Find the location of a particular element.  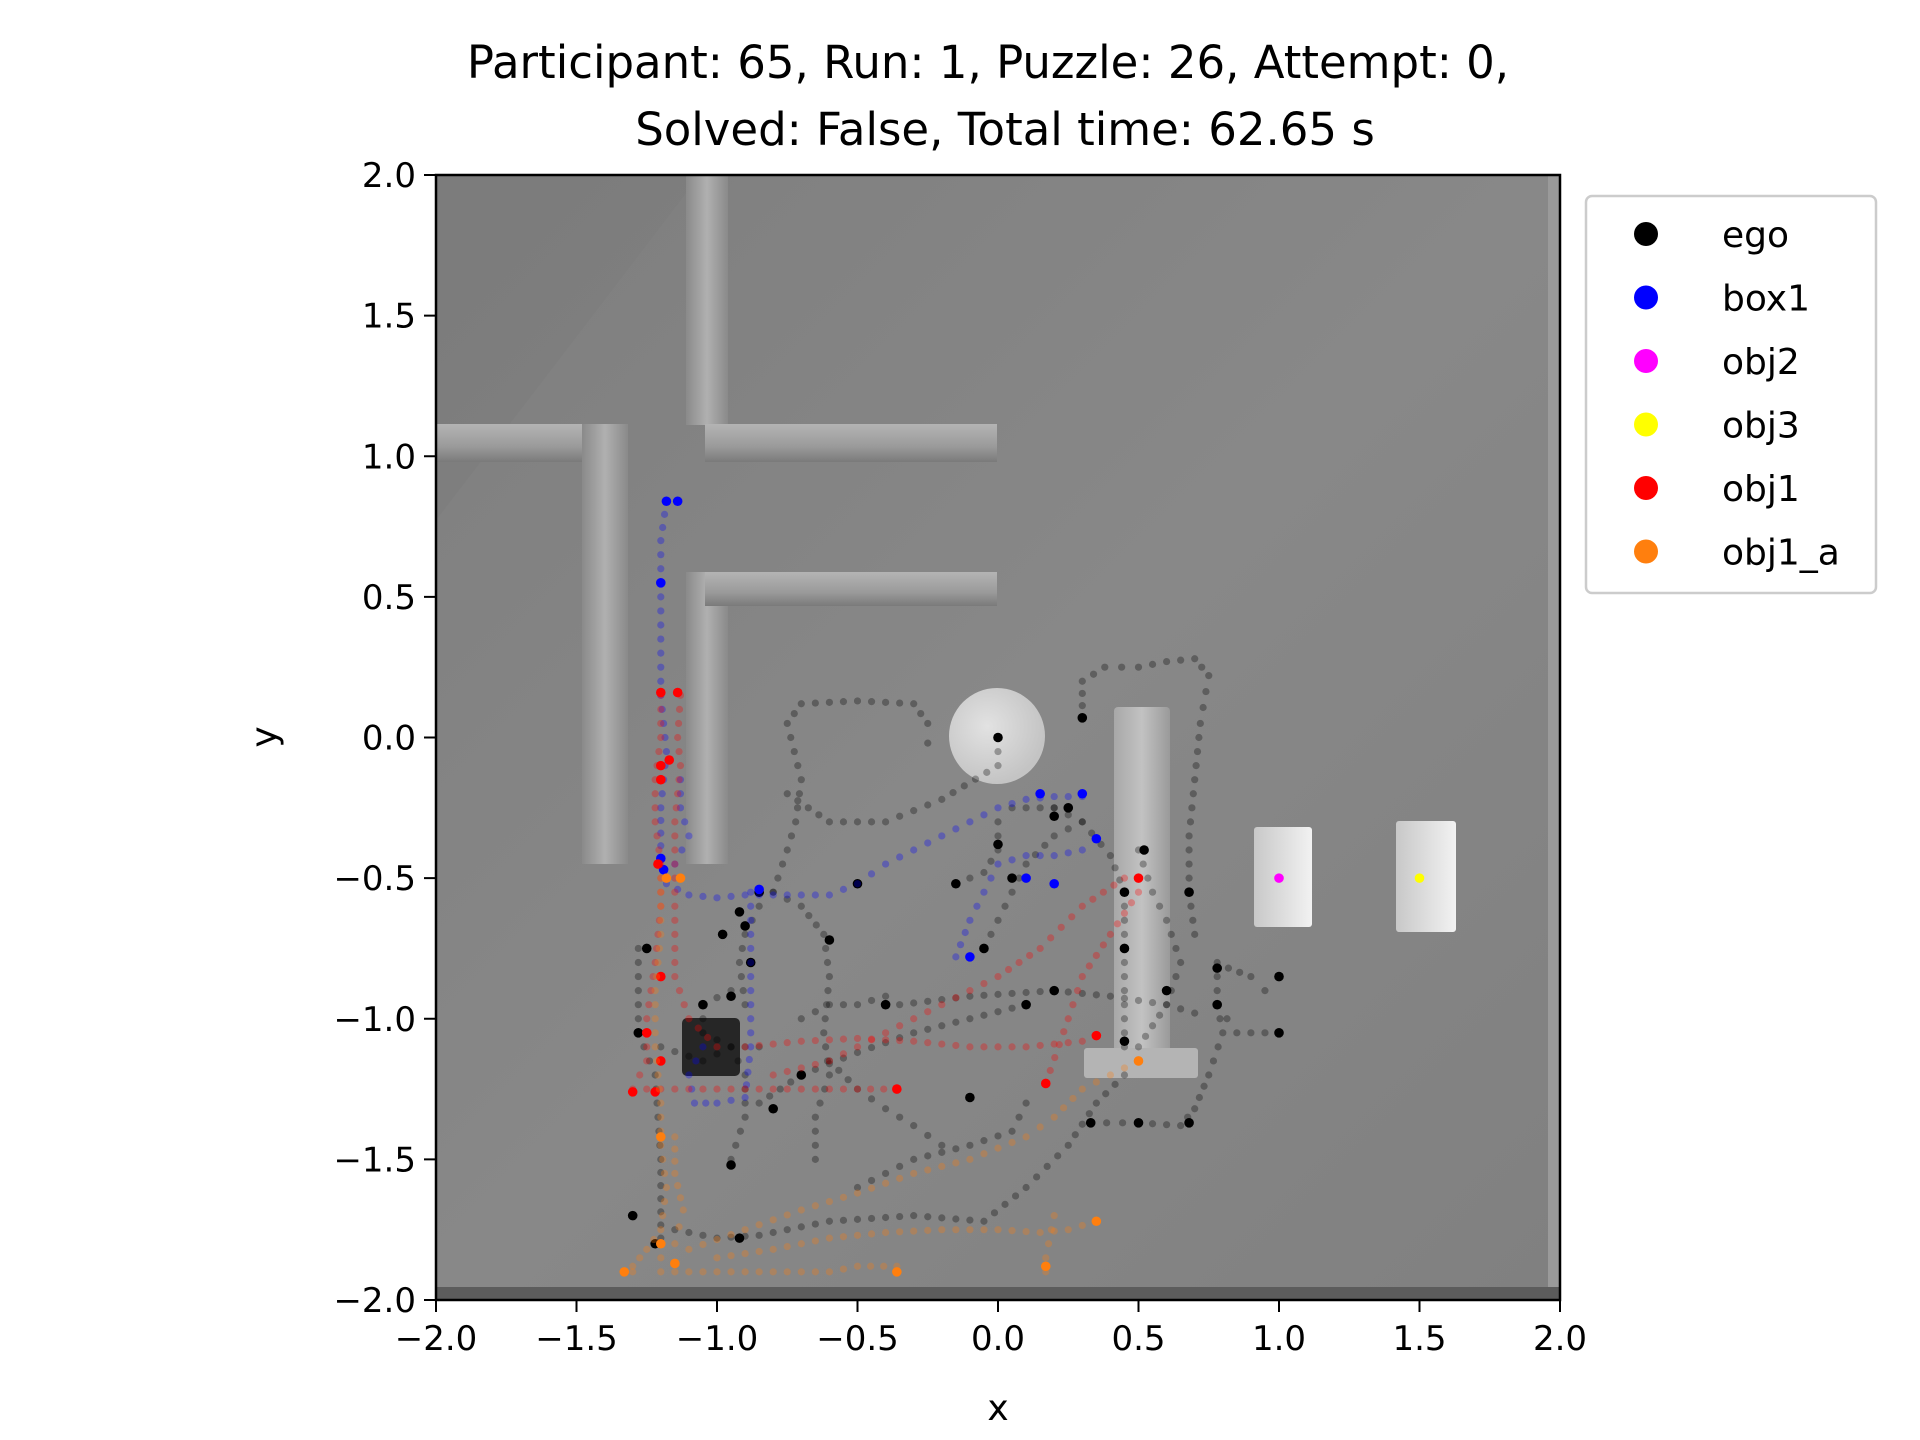

dark-box is located at coordinates (711, 1047).